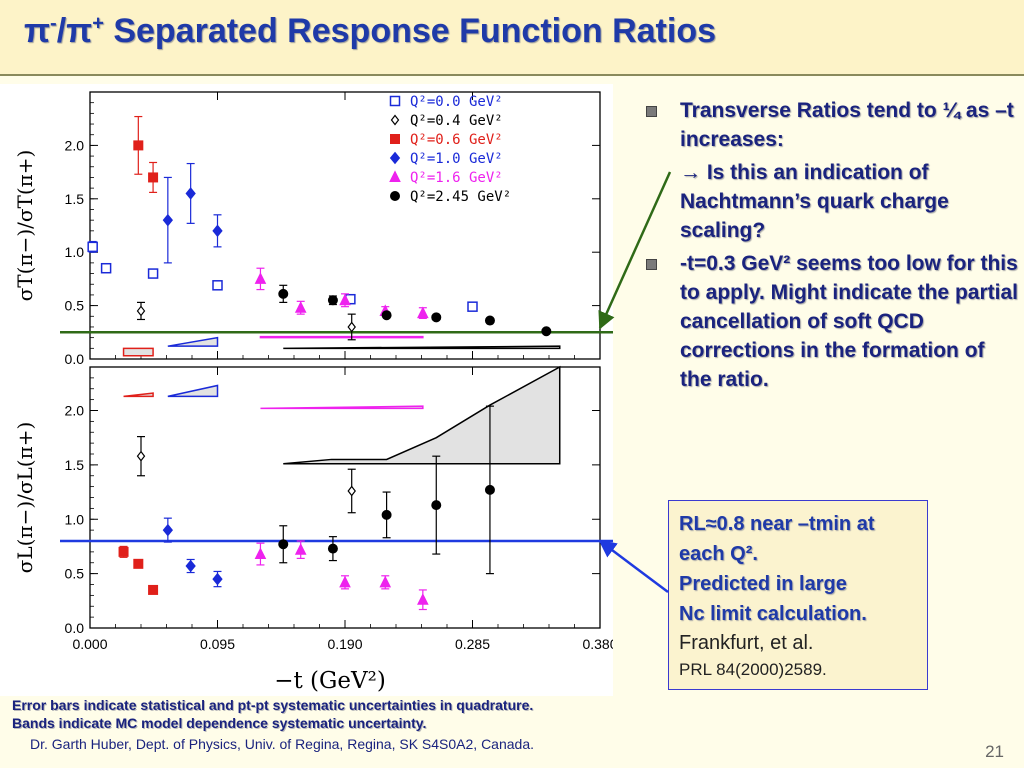 The image size is (1024, 768). I want to click on title-pi-minus: π, so click(37, 31).